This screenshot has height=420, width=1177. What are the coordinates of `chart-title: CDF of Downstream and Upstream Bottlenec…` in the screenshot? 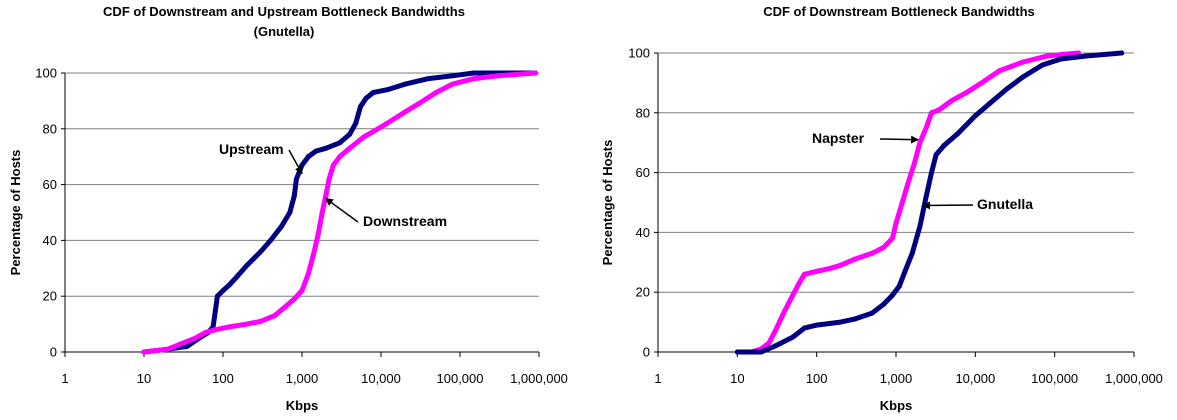 It's located at (284, 11).